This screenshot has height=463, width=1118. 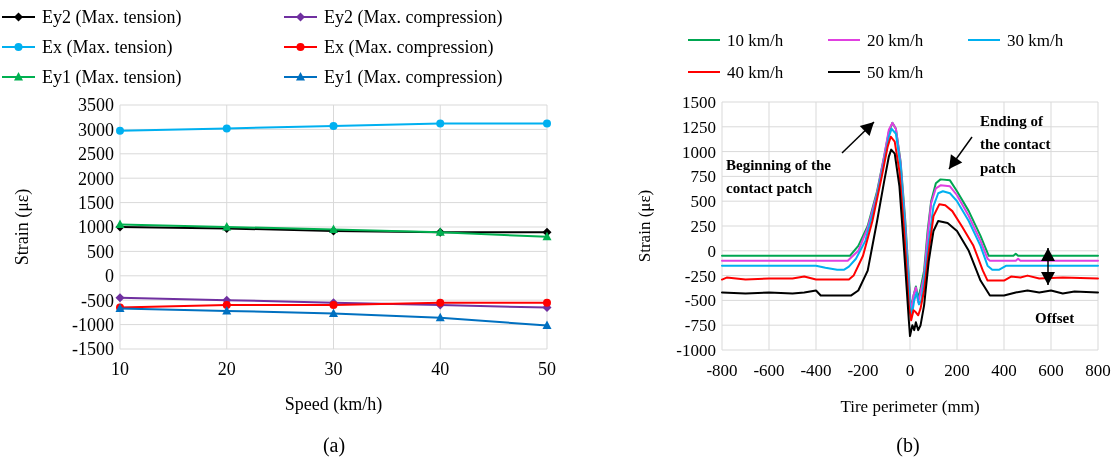 What do you see at coordinates (1051, 370) in the screenshot?
I see `x-tick-label: 600` at bounding box center [1051, 370].